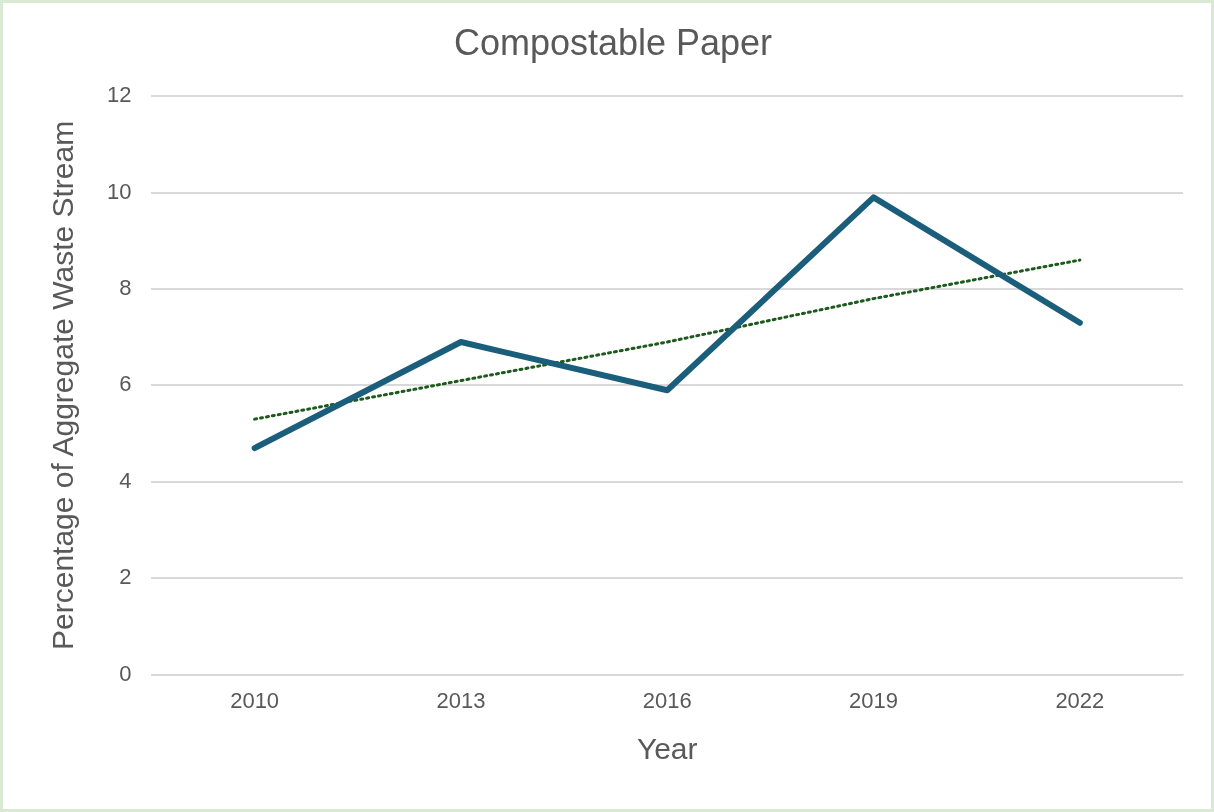 This screenshot has height=812, width=1214. I want to click on x-tick-label: 2013, so click(461, 700).